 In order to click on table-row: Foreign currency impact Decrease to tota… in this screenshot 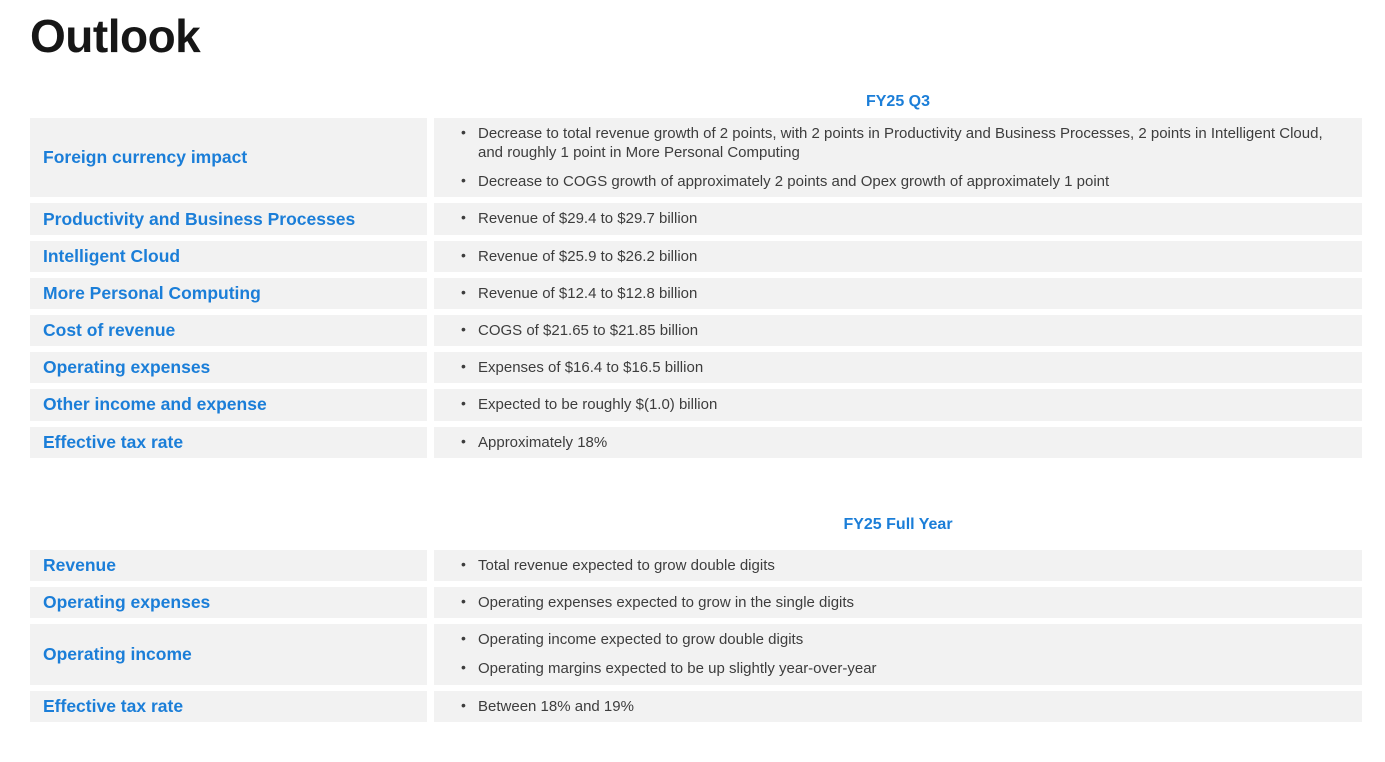, I will do `click(696, 157)`.